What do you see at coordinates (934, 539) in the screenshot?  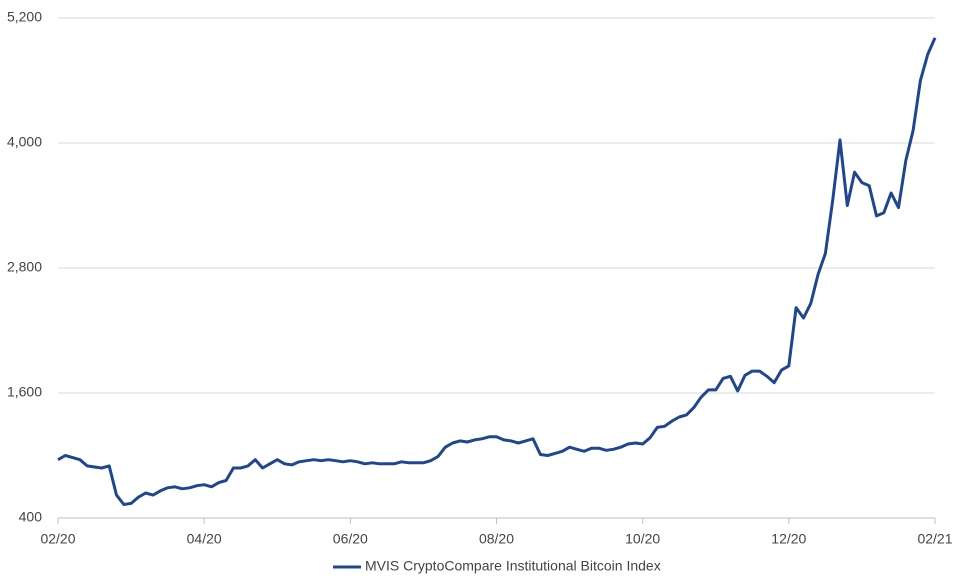 I see `x-tick-label: 02/21` at bounding box center [934, 539].